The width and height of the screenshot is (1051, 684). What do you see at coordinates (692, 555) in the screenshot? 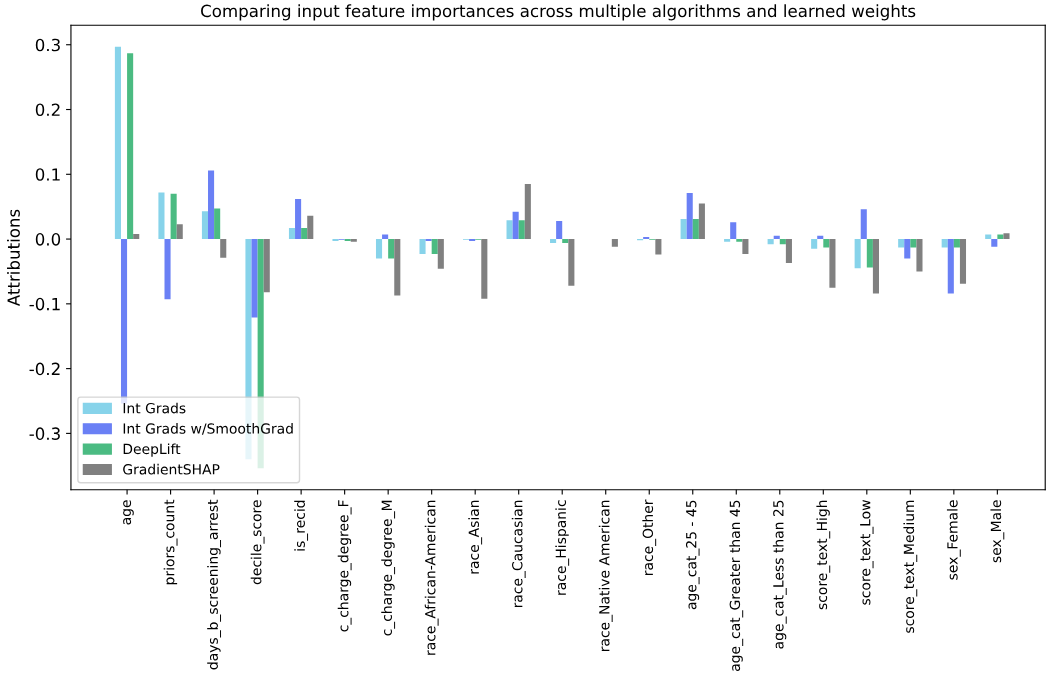
I see `x-tick-label: age_cat_25 - 45` at bounding box center [692, 555].